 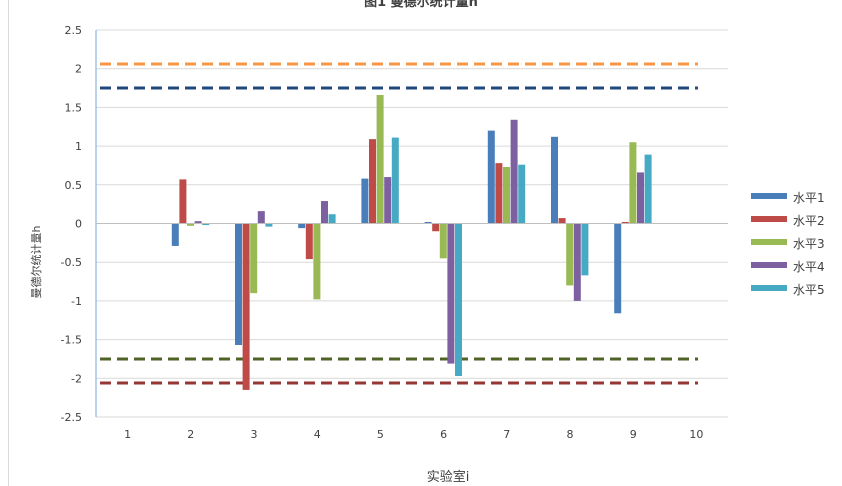 What do you see at coordinates (809, 290) in the screenshot?
I see `legend-label: 水平5` at bounding box center [809, 290].